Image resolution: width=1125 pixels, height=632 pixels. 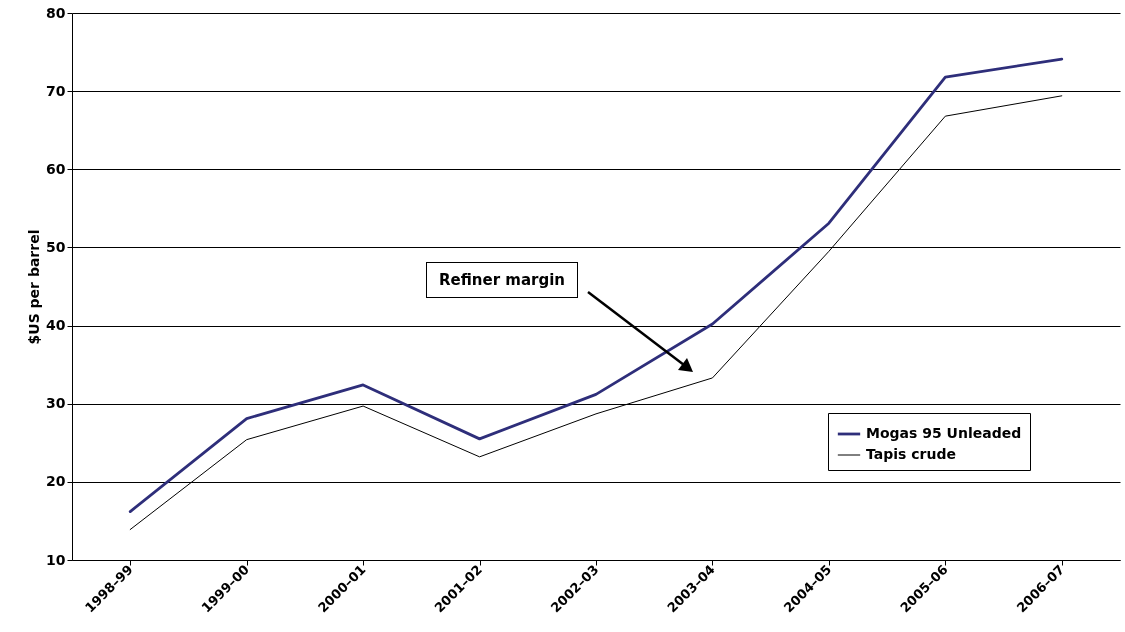 I want to click on y-tick-label: 10, so click(x=56, y=559).